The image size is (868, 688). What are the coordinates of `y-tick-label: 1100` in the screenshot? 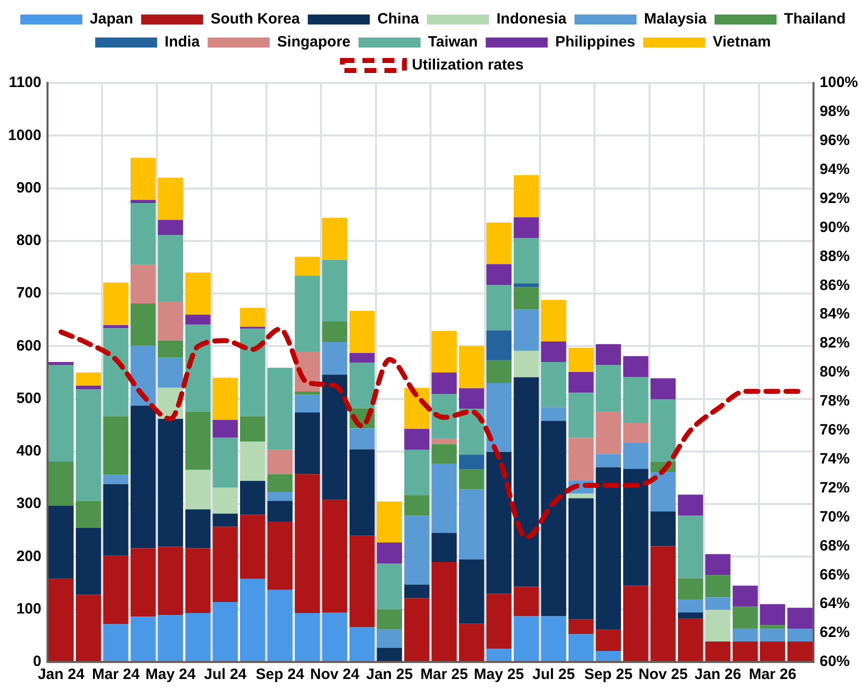 It's located at (25, 83).